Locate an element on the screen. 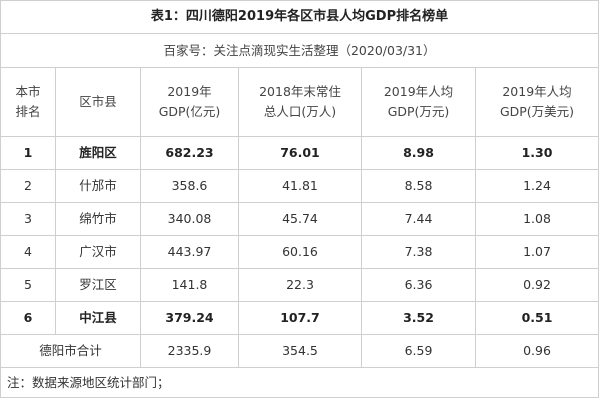  cell-population: 60.16 is located at coordinates (300, 252).